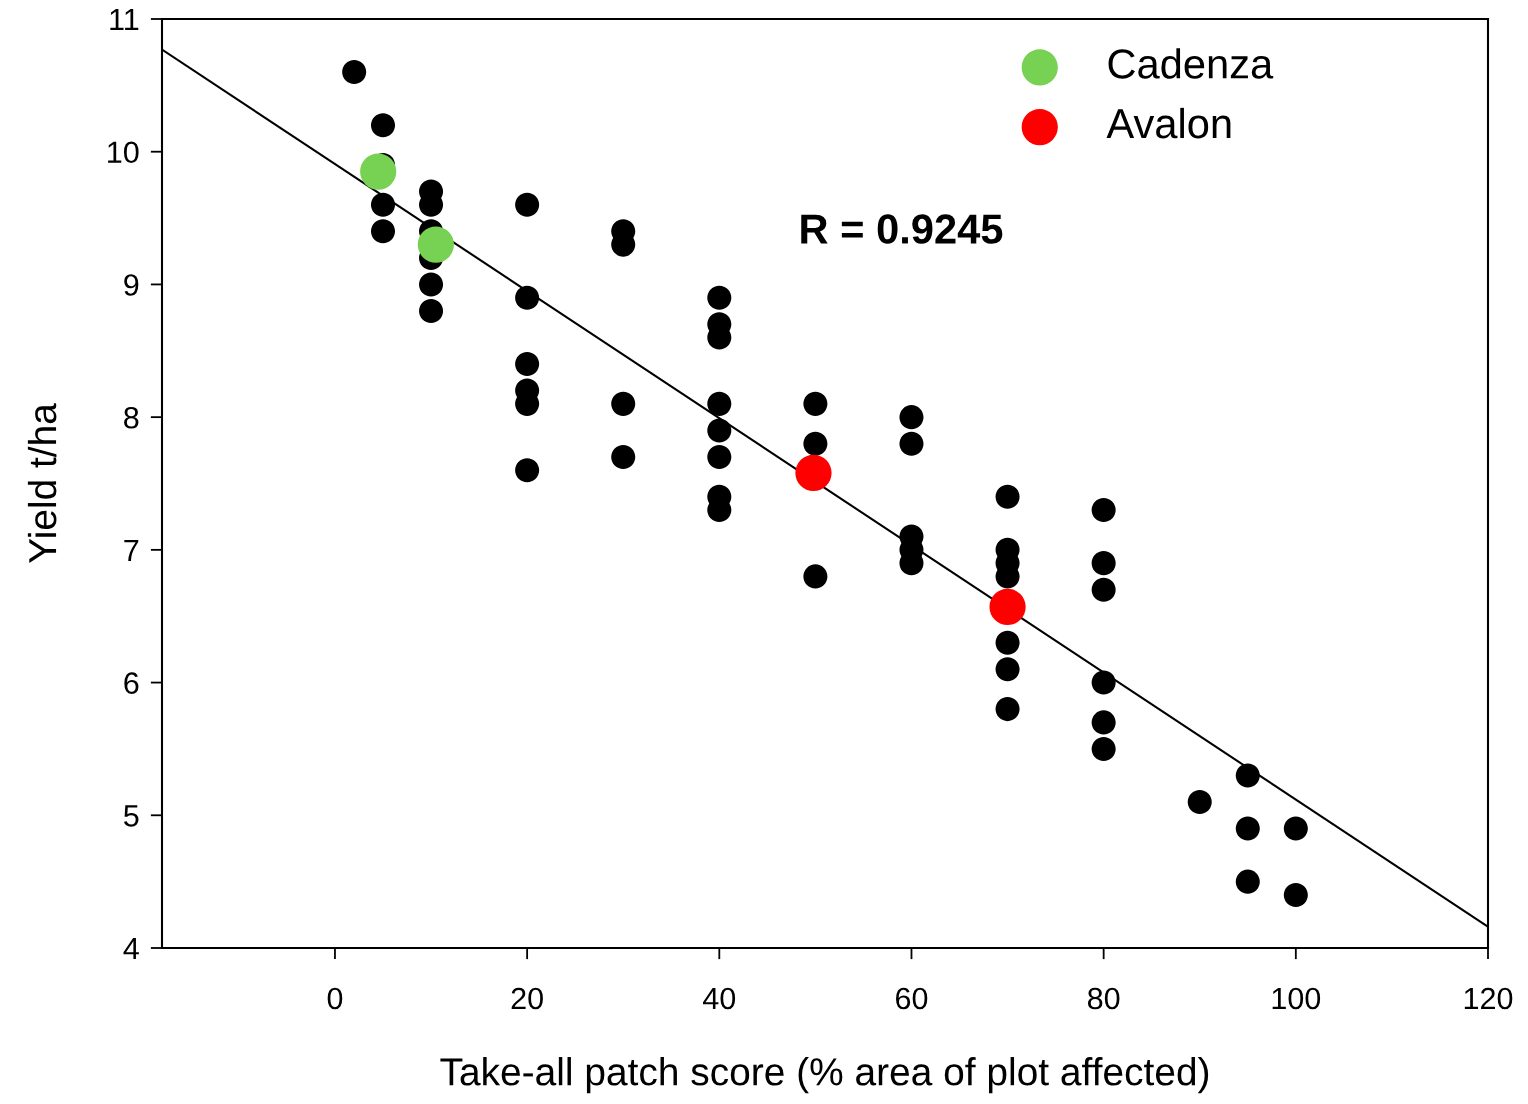 This screenshot has width=1528, height=1104. What do you see at coordinates (824, 1075) in the screenshot?
I see `x-axis-title: Take-all patch score (% area of plot affected)` at bounding box center [824, 1075].